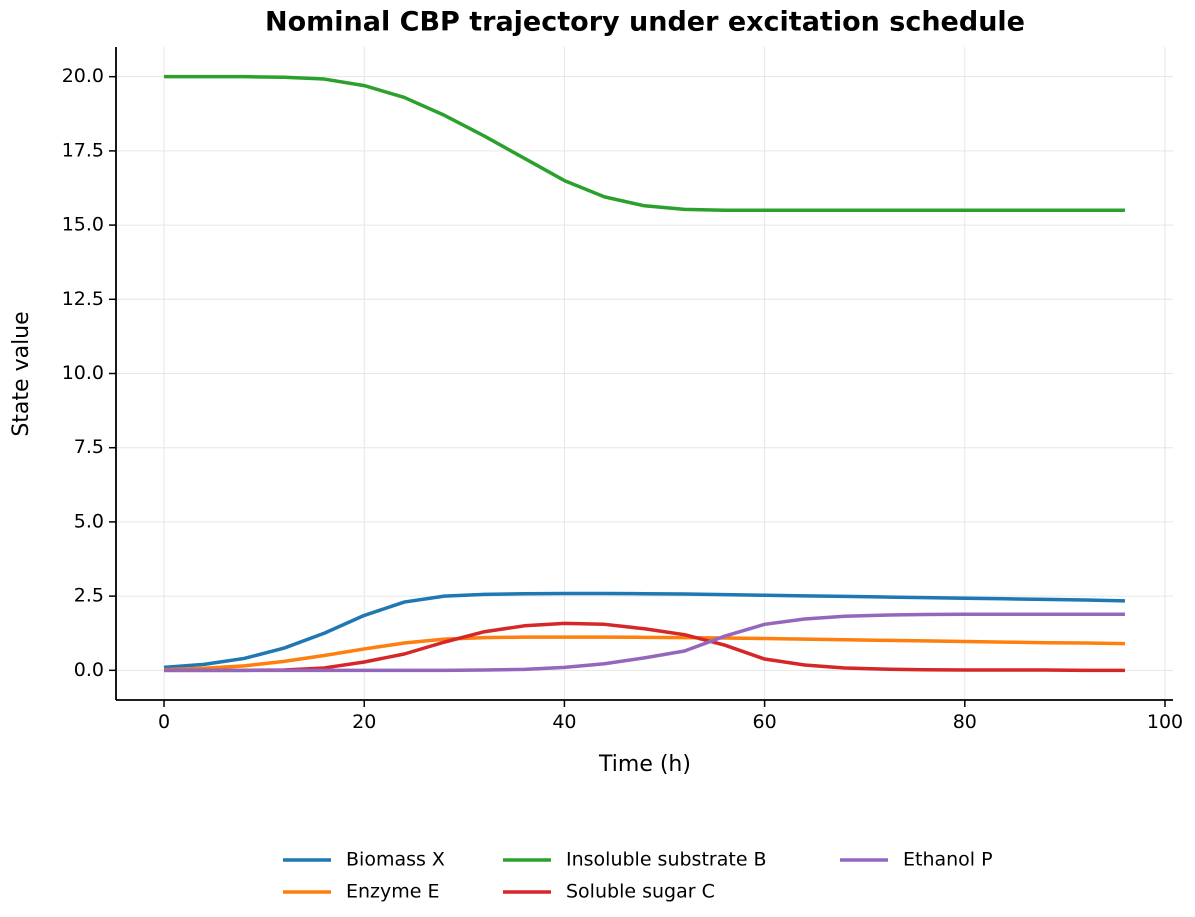  I want to click on x-tick-label: 100, so click(1165, 722).